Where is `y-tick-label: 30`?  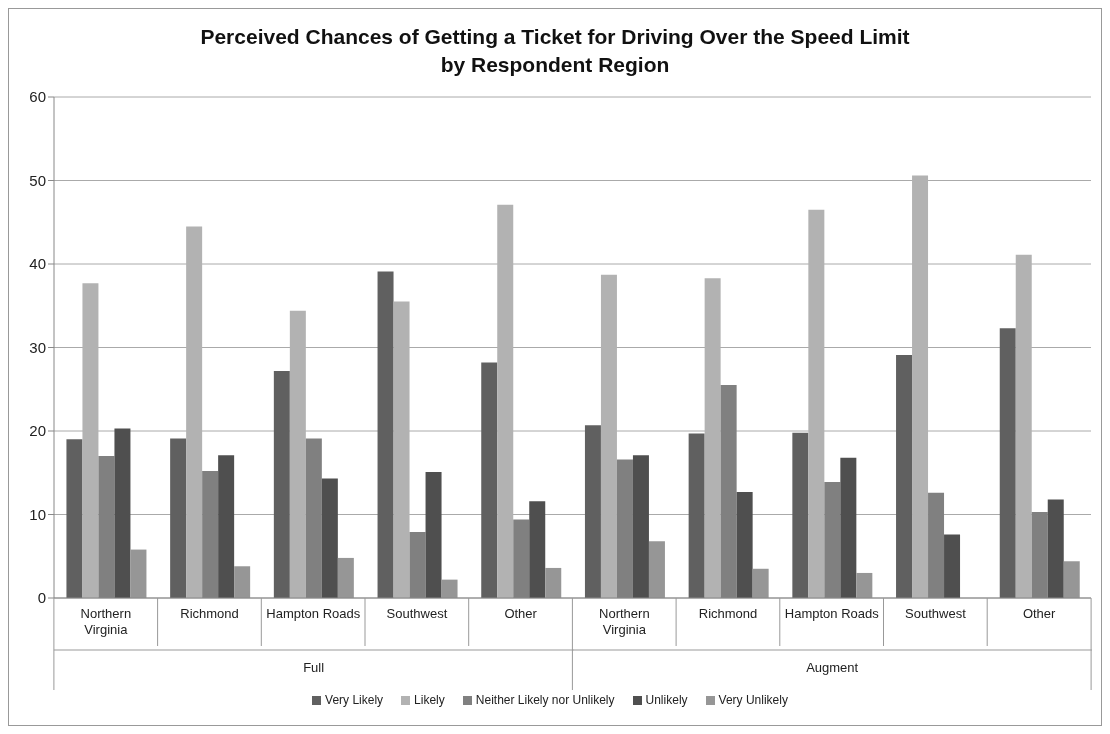 y-tick-label: 30 is located at coordinates (37, 347).